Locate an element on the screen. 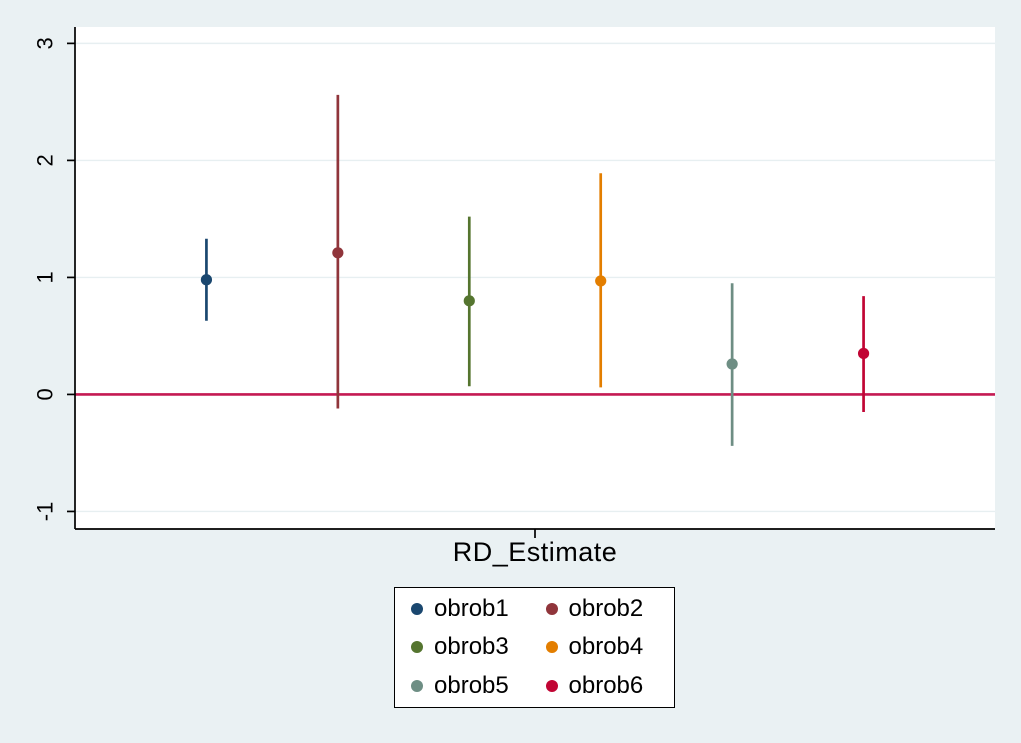 Image resolution: width=1021 pixels, height=743 pixels. y-tick-label: 3 is located at coordinates (45, 43).